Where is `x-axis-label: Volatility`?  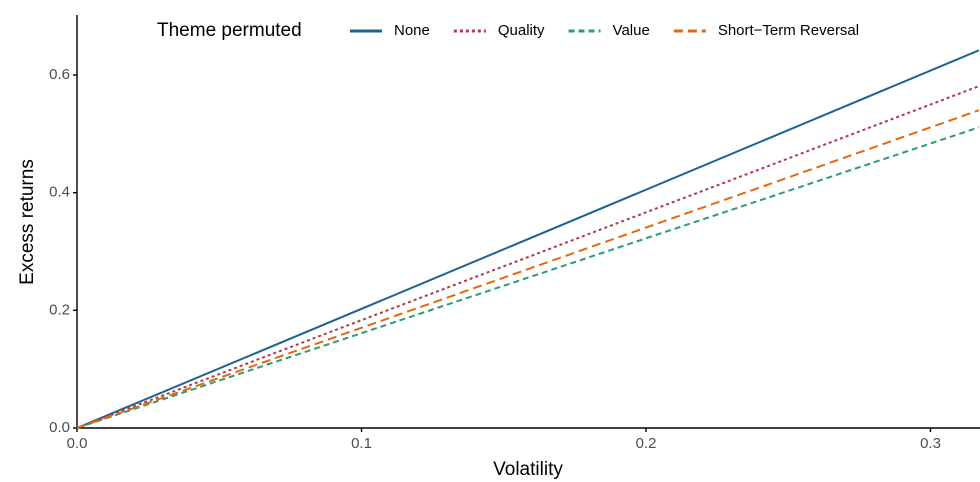 x-axis-label: Volatility is located at coordinates (528, 469).